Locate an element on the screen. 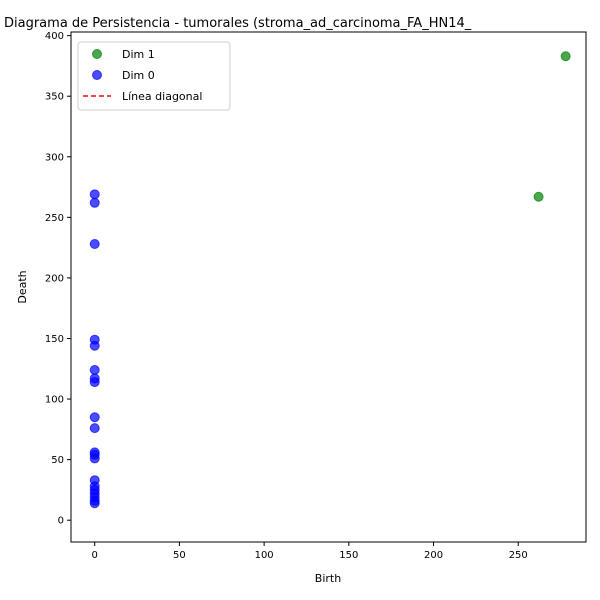 Image resolution: width=600 pixels, height=600 pixels. legend: Dim 1 Dim 0 Línea diagonal is located at coordinates (154, 76).